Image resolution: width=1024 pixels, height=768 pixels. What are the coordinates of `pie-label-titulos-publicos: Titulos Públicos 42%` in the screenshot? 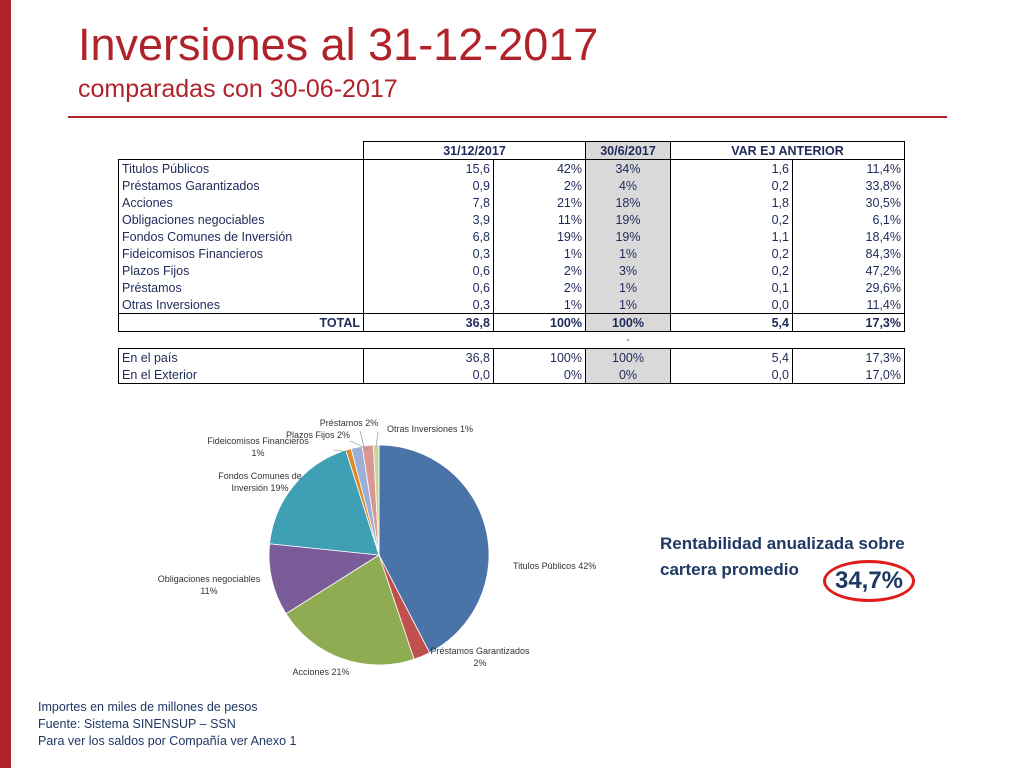 It's located at (554, 566).